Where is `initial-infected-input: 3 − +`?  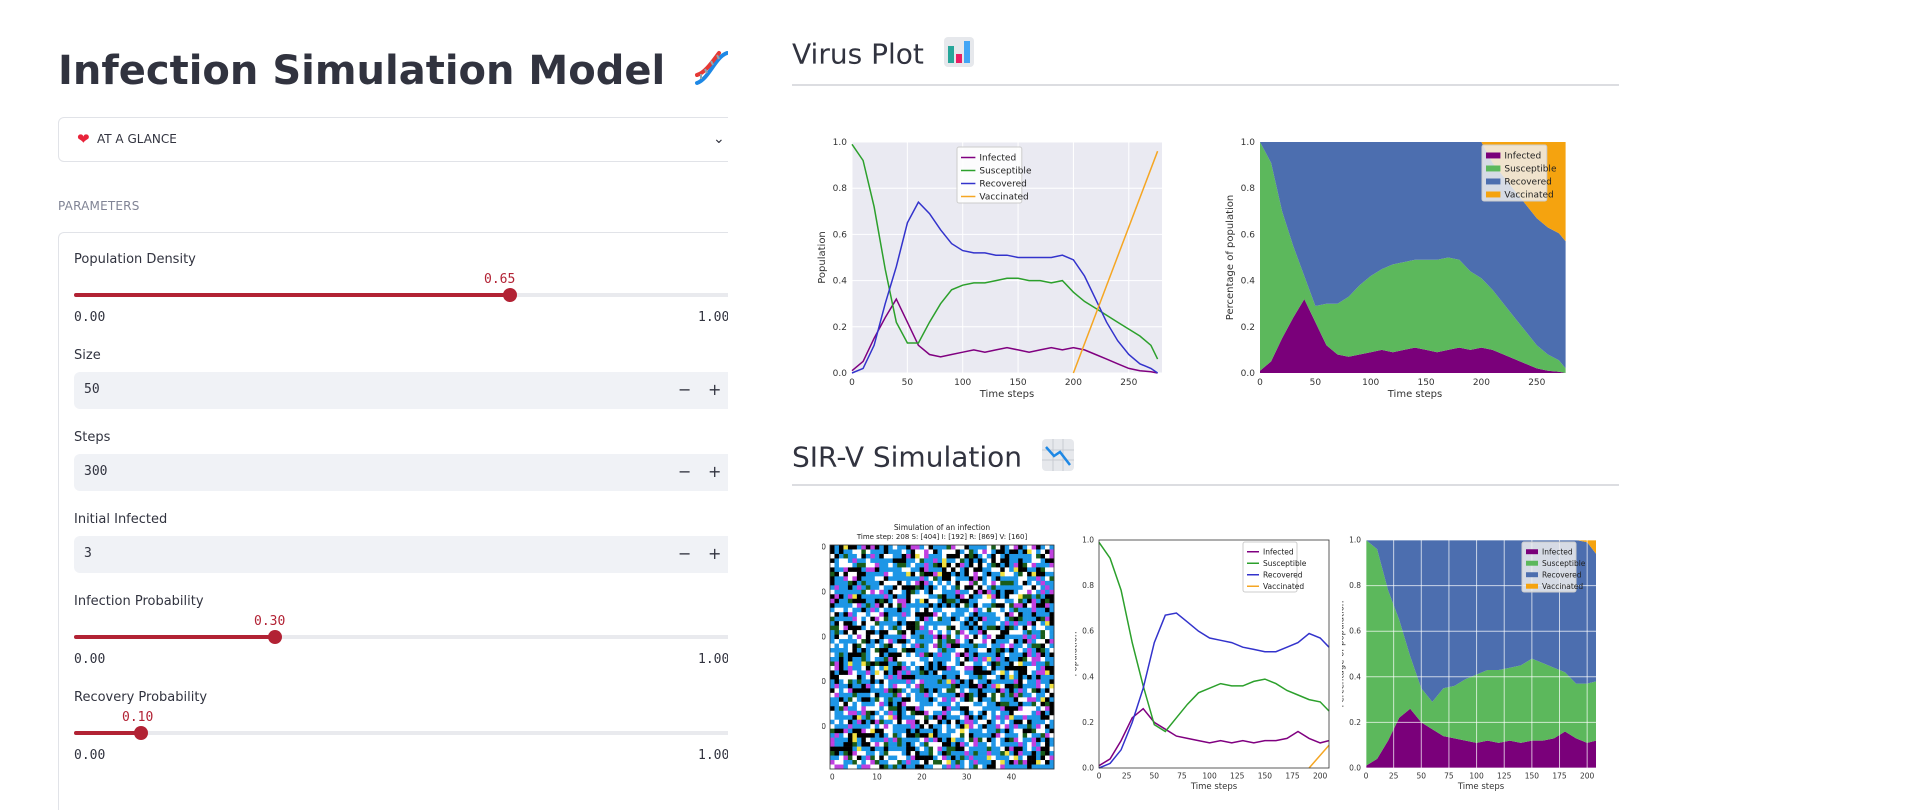 initial-infected-input: 3 − + is located at coordinates (401, 554).